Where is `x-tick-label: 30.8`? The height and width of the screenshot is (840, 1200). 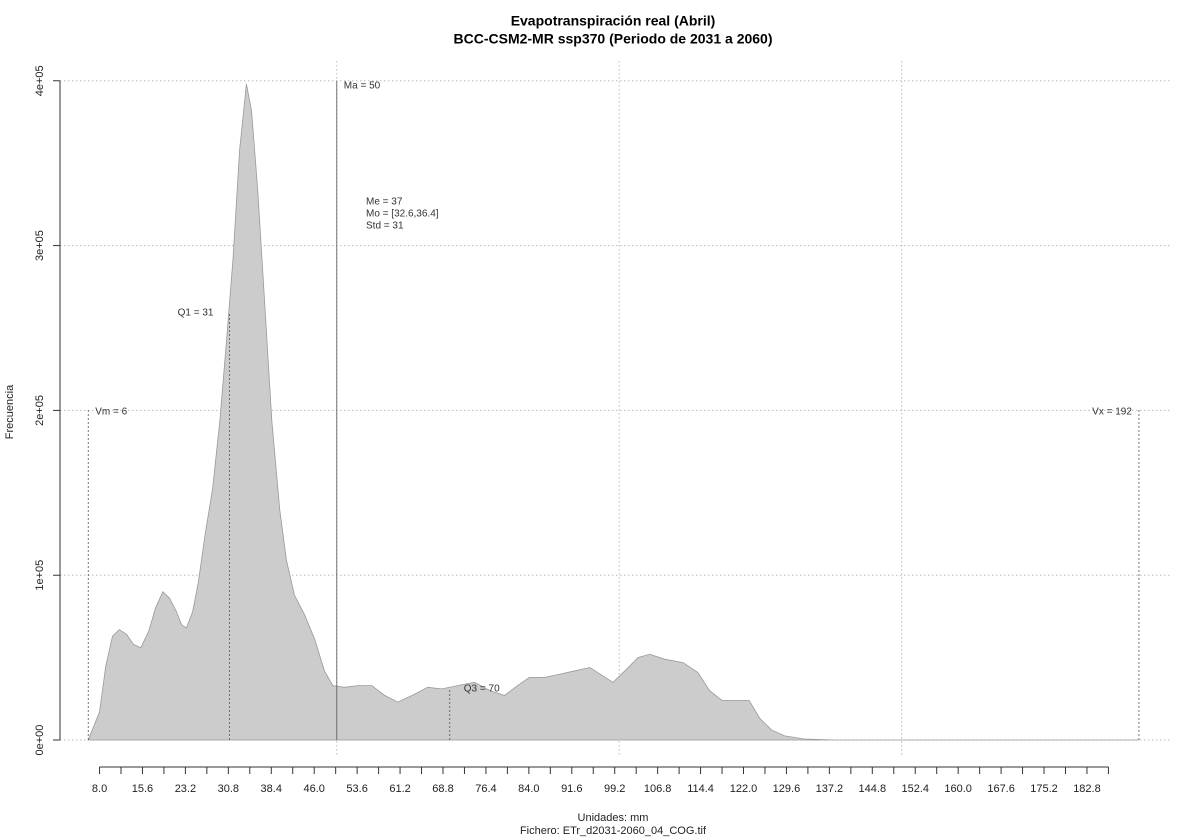 x-tick-label: 30.8 is located at coordinates (228, 789).